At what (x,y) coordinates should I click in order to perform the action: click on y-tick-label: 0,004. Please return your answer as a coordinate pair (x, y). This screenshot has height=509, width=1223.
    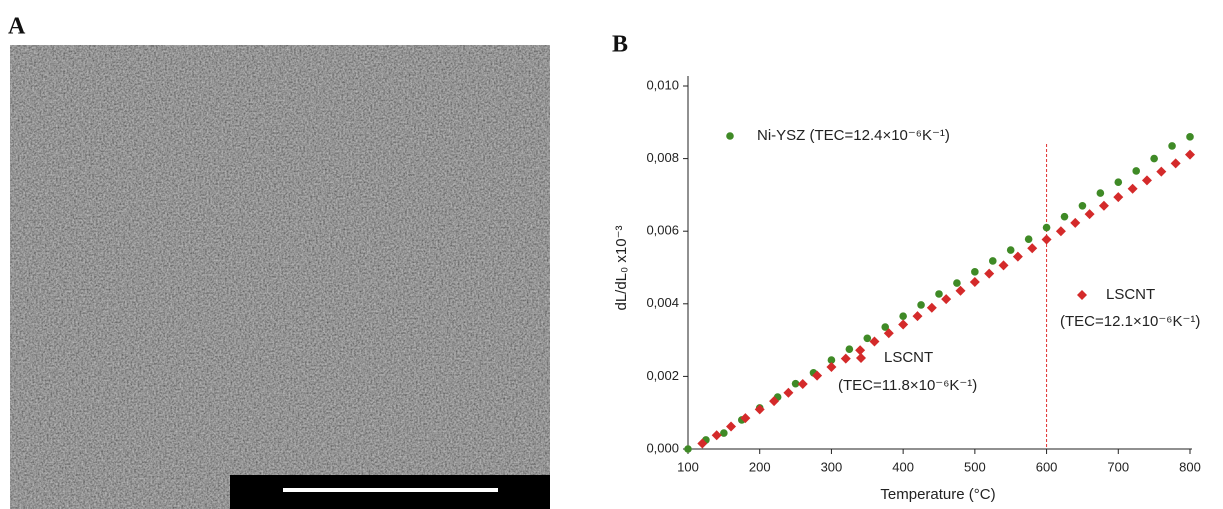
    Looking at the image, I should click on (662, 302).